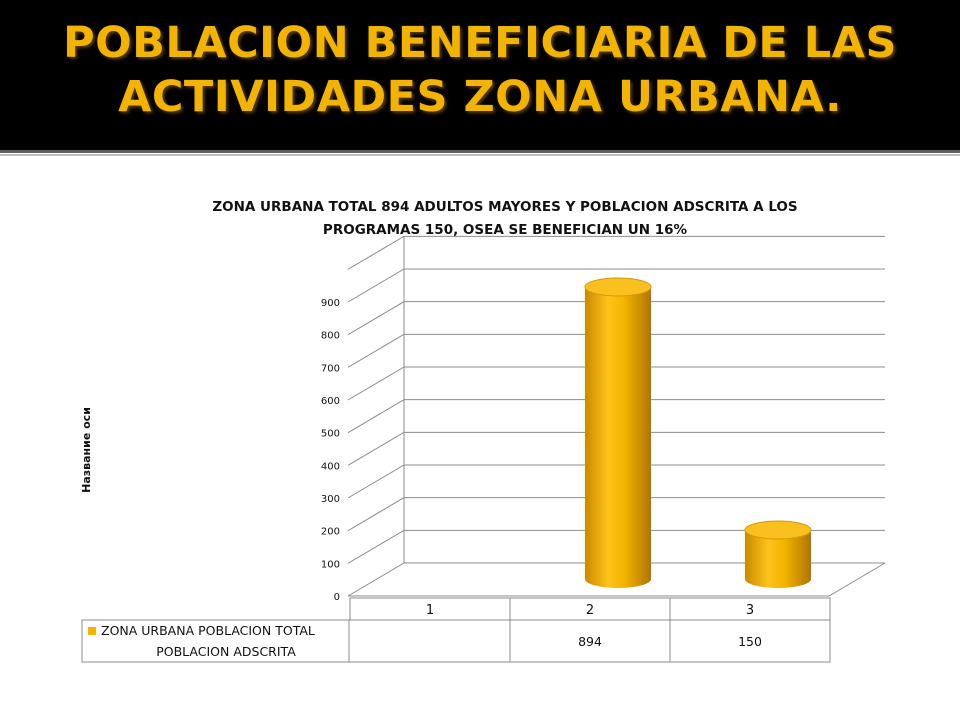 This screenshot has height=720, width=960. I want to click on x-tick-label: 3, so click(750, 610).